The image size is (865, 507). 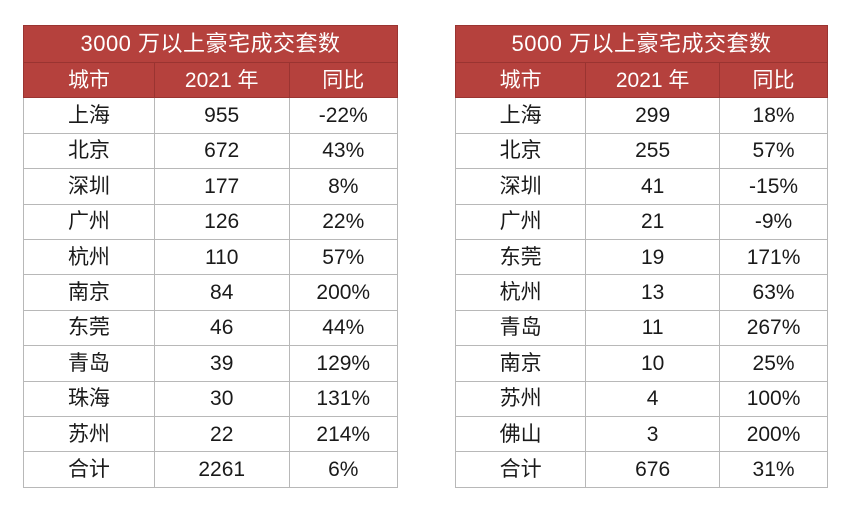 I want to click on table-row: 青岛 39 129%, so click(x=211, y=363).